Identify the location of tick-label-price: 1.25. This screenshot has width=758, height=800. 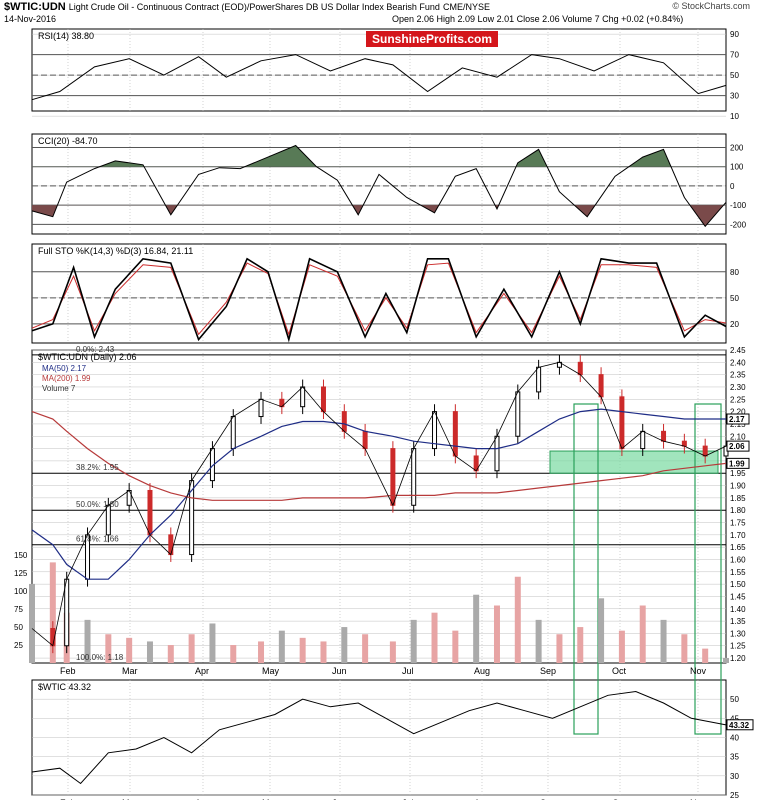
(738, 646).